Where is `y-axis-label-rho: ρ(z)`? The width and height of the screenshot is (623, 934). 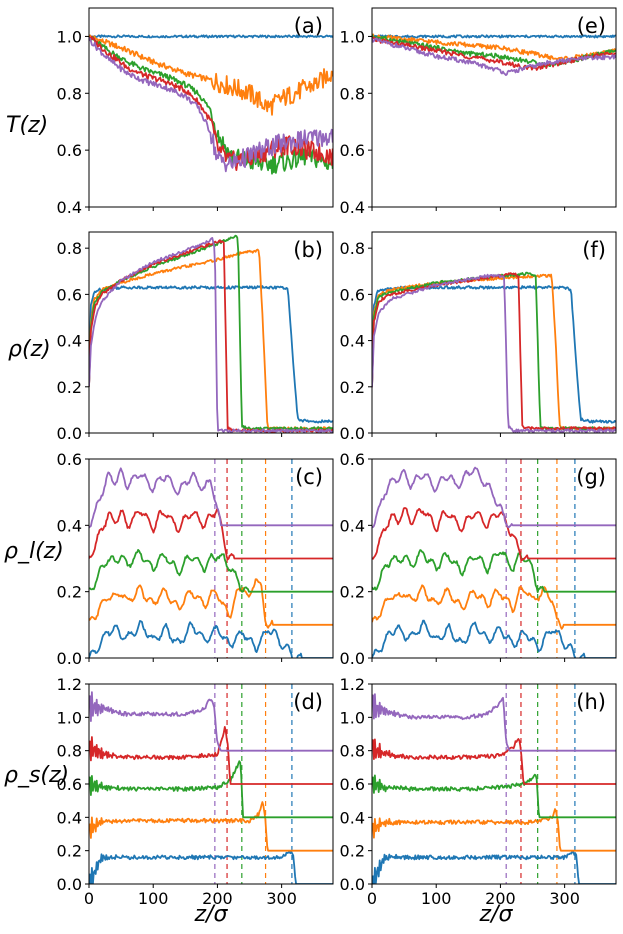 y-axis-label-rho: ρ(z) is located at coordinates (29, 349).